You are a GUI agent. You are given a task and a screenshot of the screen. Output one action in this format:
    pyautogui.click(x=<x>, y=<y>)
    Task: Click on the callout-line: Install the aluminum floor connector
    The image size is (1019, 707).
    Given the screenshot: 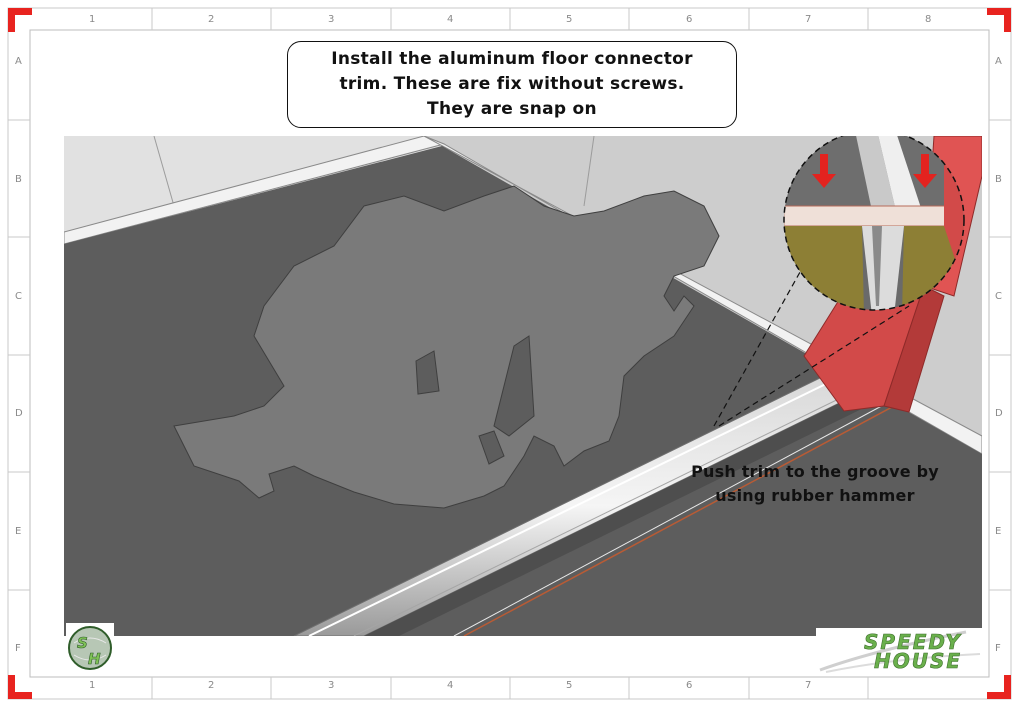 What is the action you would take?
    pyautogui.click(x=512, y=59)
    